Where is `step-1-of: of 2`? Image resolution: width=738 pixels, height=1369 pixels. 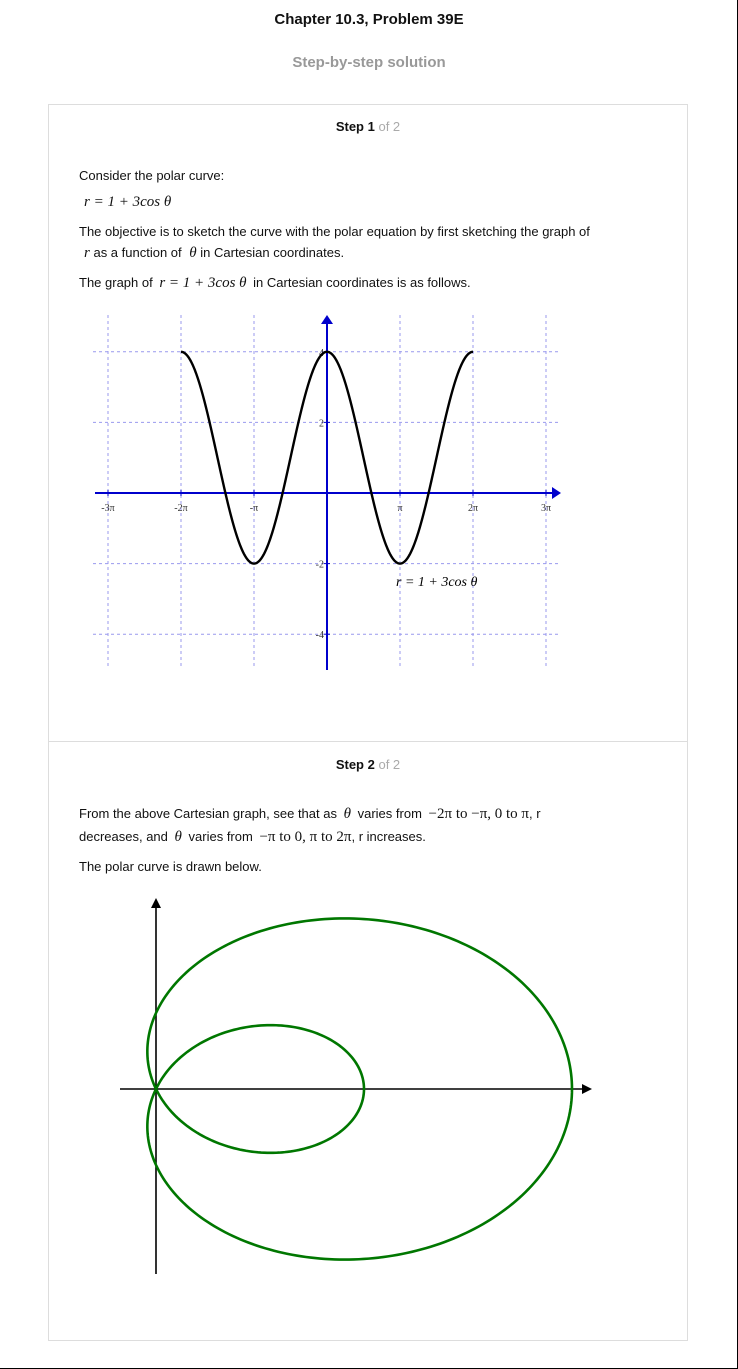
step-1-of: of 2 is located at coordinates (389, 126).